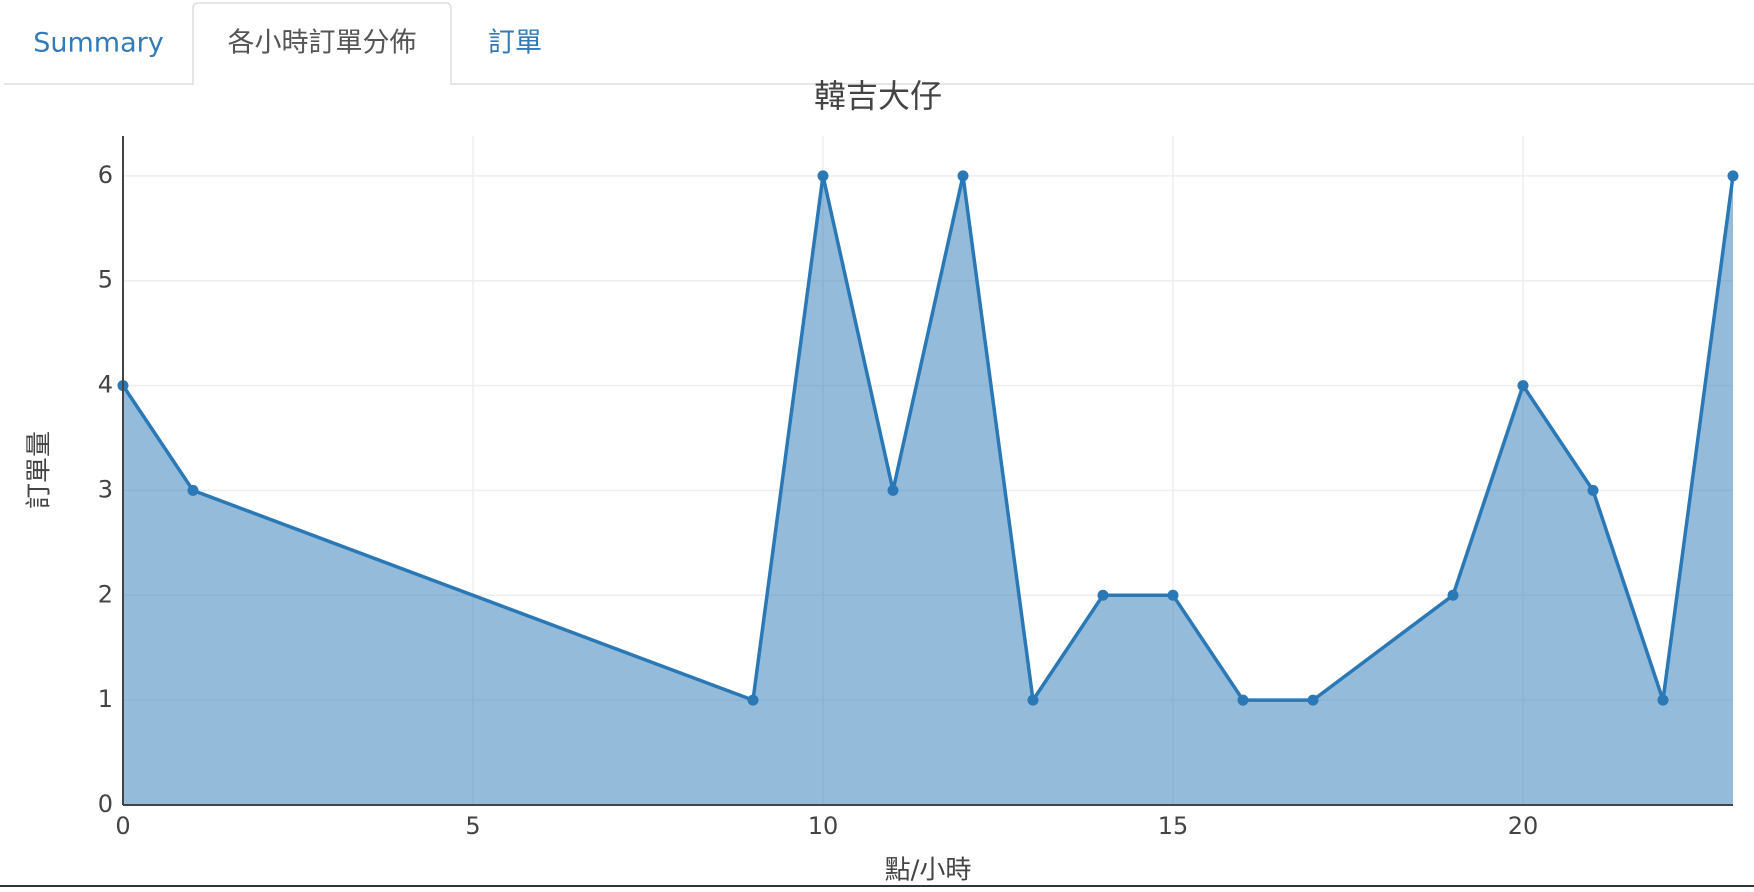  What do you see at coordinates (40, 470) in the screenshot?
I see `y-axis-label: 訂單量` at bounding box center [40, 470].